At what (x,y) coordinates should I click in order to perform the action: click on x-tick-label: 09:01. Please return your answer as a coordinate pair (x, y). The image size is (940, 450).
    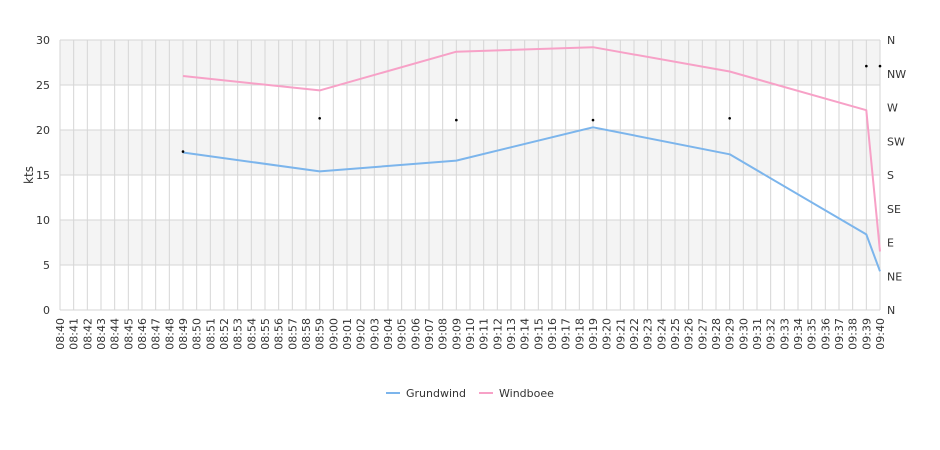
    Looking at the image, I should click on (347, 334).